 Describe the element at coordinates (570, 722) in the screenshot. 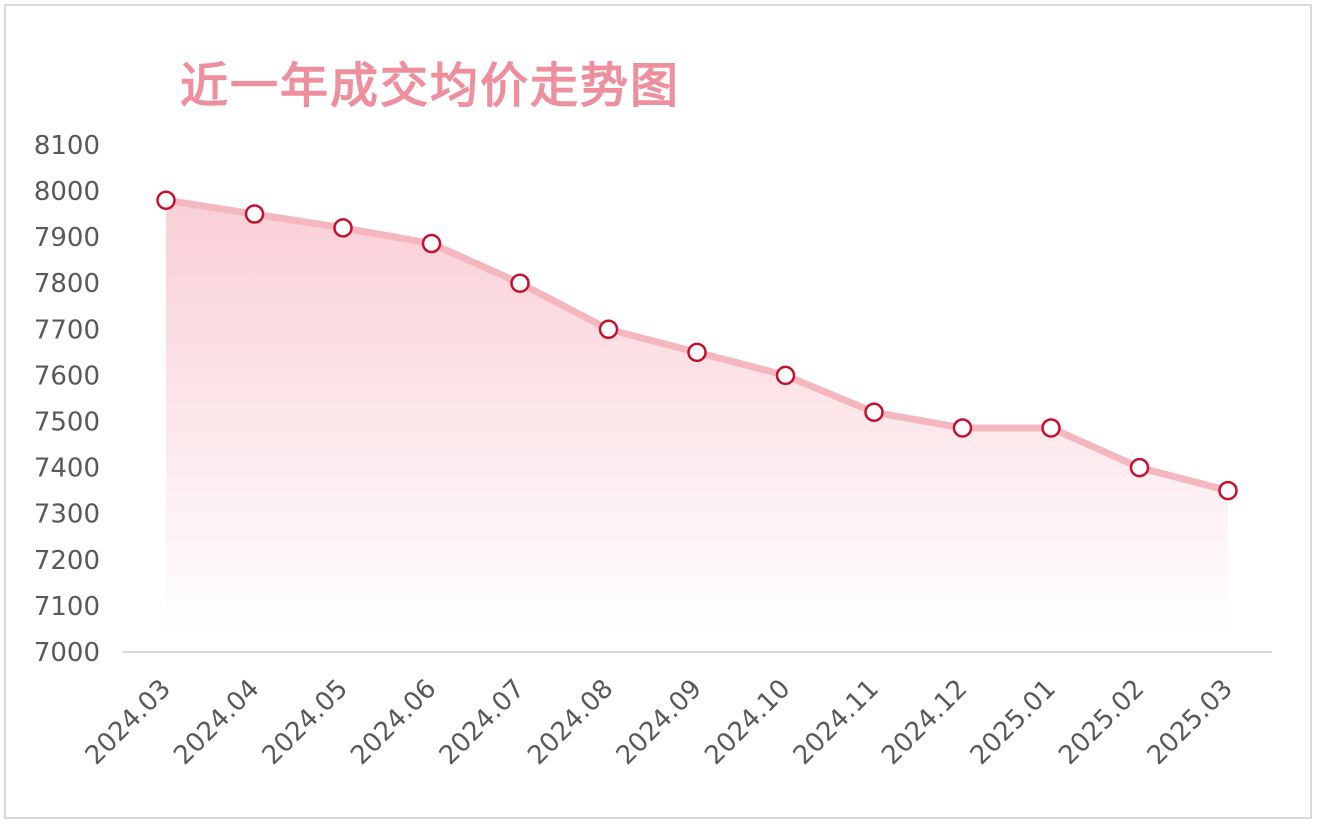

I see `x-tick-label: 2024.08` at that location.